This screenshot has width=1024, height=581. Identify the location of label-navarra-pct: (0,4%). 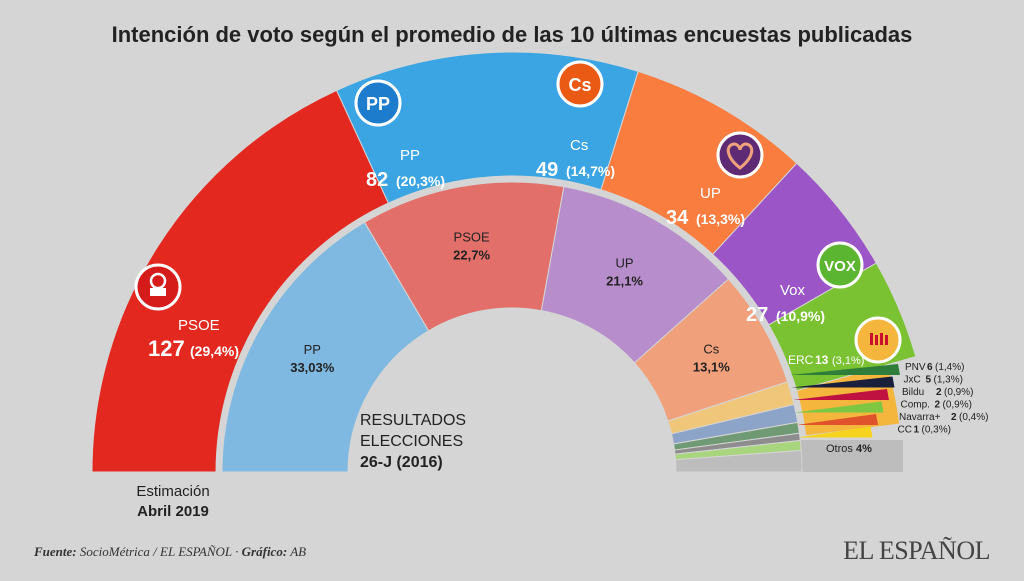
(973, 417).